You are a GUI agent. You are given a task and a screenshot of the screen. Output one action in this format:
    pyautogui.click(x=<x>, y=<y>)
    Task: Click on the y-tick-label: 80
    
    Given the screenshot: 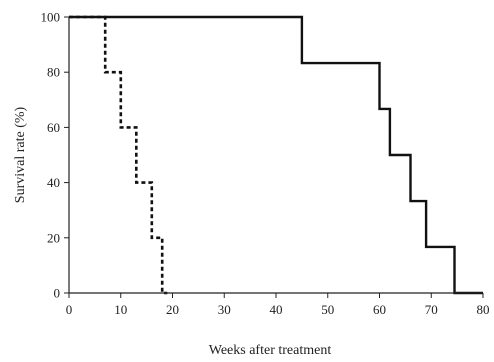 What is the action you would take?
    pyautogui.click(x=53, y=72)
    